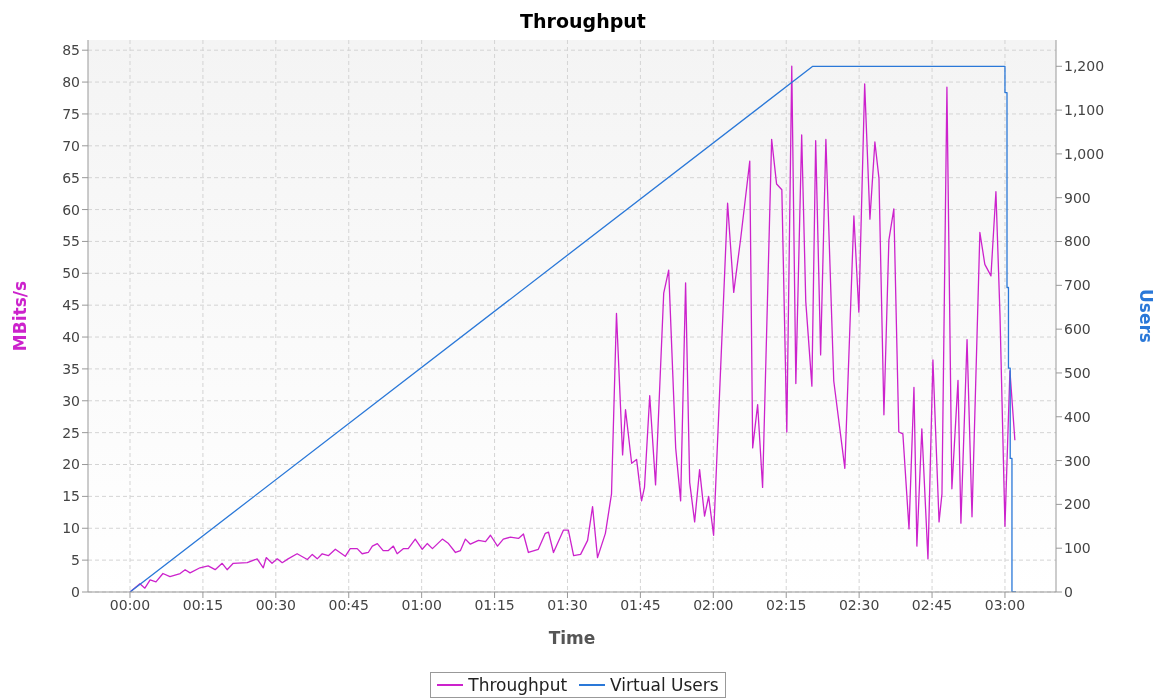 This screenshot has width=1168, height=700. What do you see at coordinates (1068, 591) in the screenshot?
I see `y2-tick-label: 0` at bounding box center [1068, 591].